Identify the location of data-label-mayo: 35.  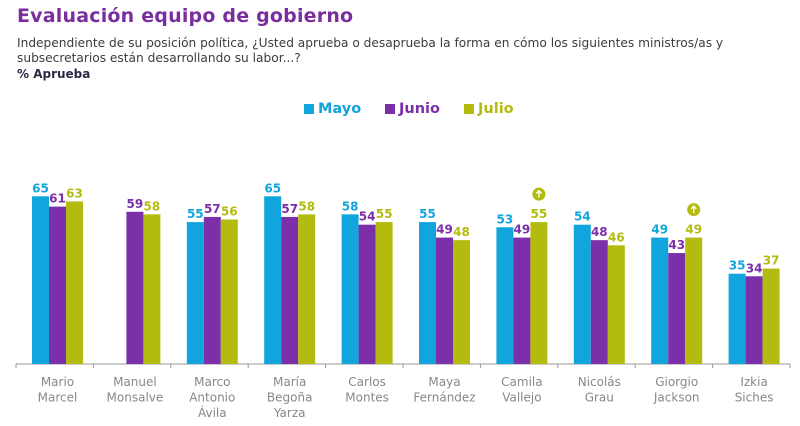
(737, 266).